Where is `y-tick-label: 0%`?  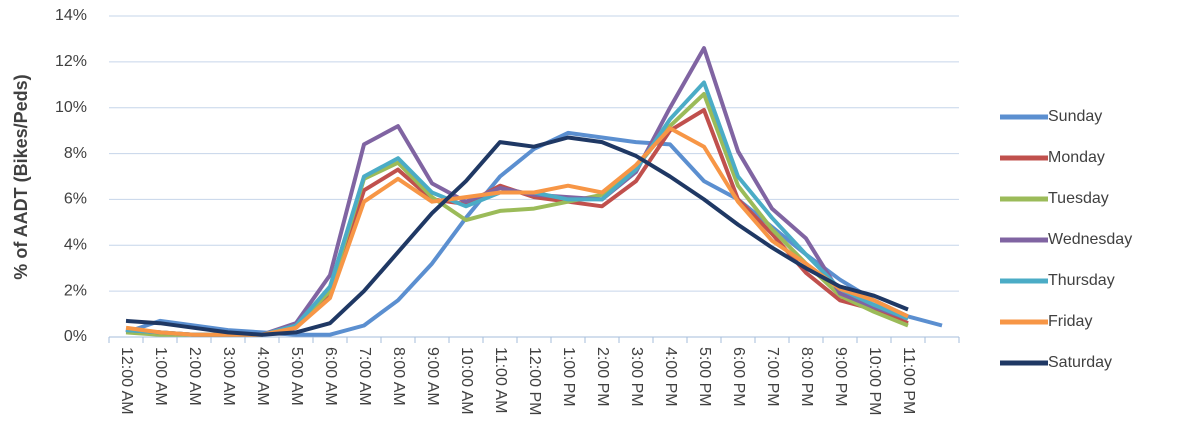 y-tick-label: 0% is located at coordinates (75, 336).